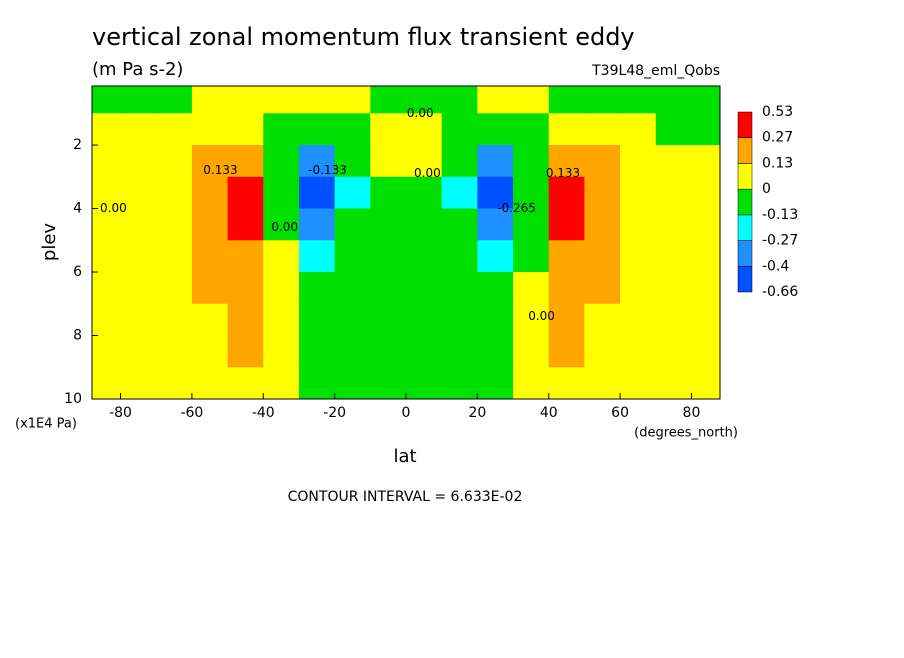  I want to click on x-tick-label: 60, so click(620, 413).